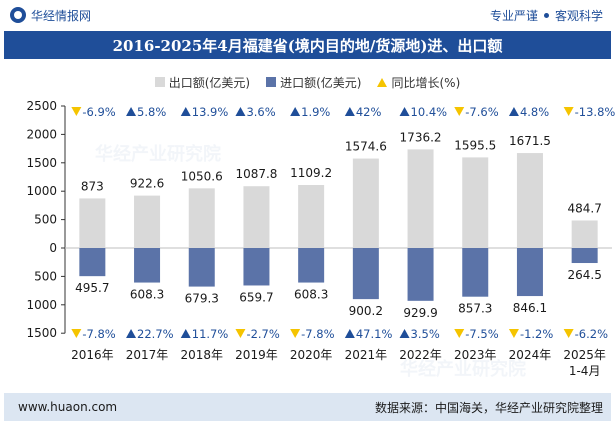 Image resolution: width=615 pixels, height=427 pixels. What do you see at coordinates (262, 334) in the screenshot?
I see `import-growth-label: -2.7%` at bounding box center [262, 334].